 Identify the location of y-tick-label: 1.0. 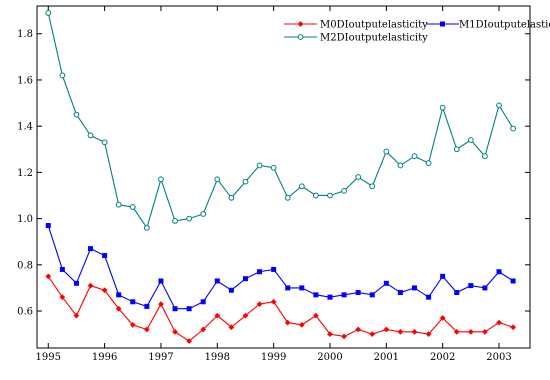
(25, 219).